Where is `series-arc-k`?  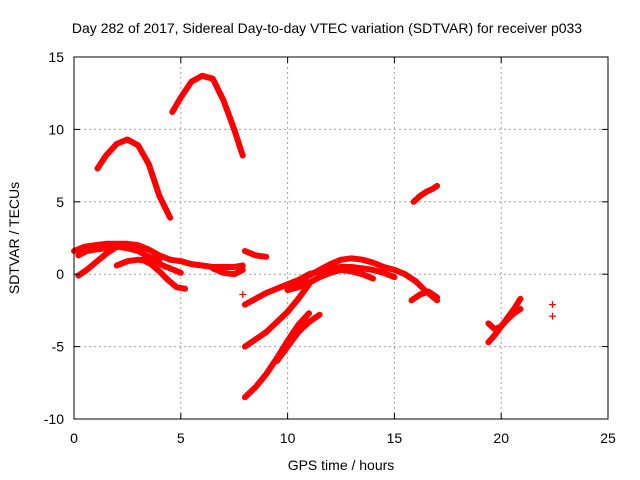
series-arc-k is located at coordinates (362, 279).